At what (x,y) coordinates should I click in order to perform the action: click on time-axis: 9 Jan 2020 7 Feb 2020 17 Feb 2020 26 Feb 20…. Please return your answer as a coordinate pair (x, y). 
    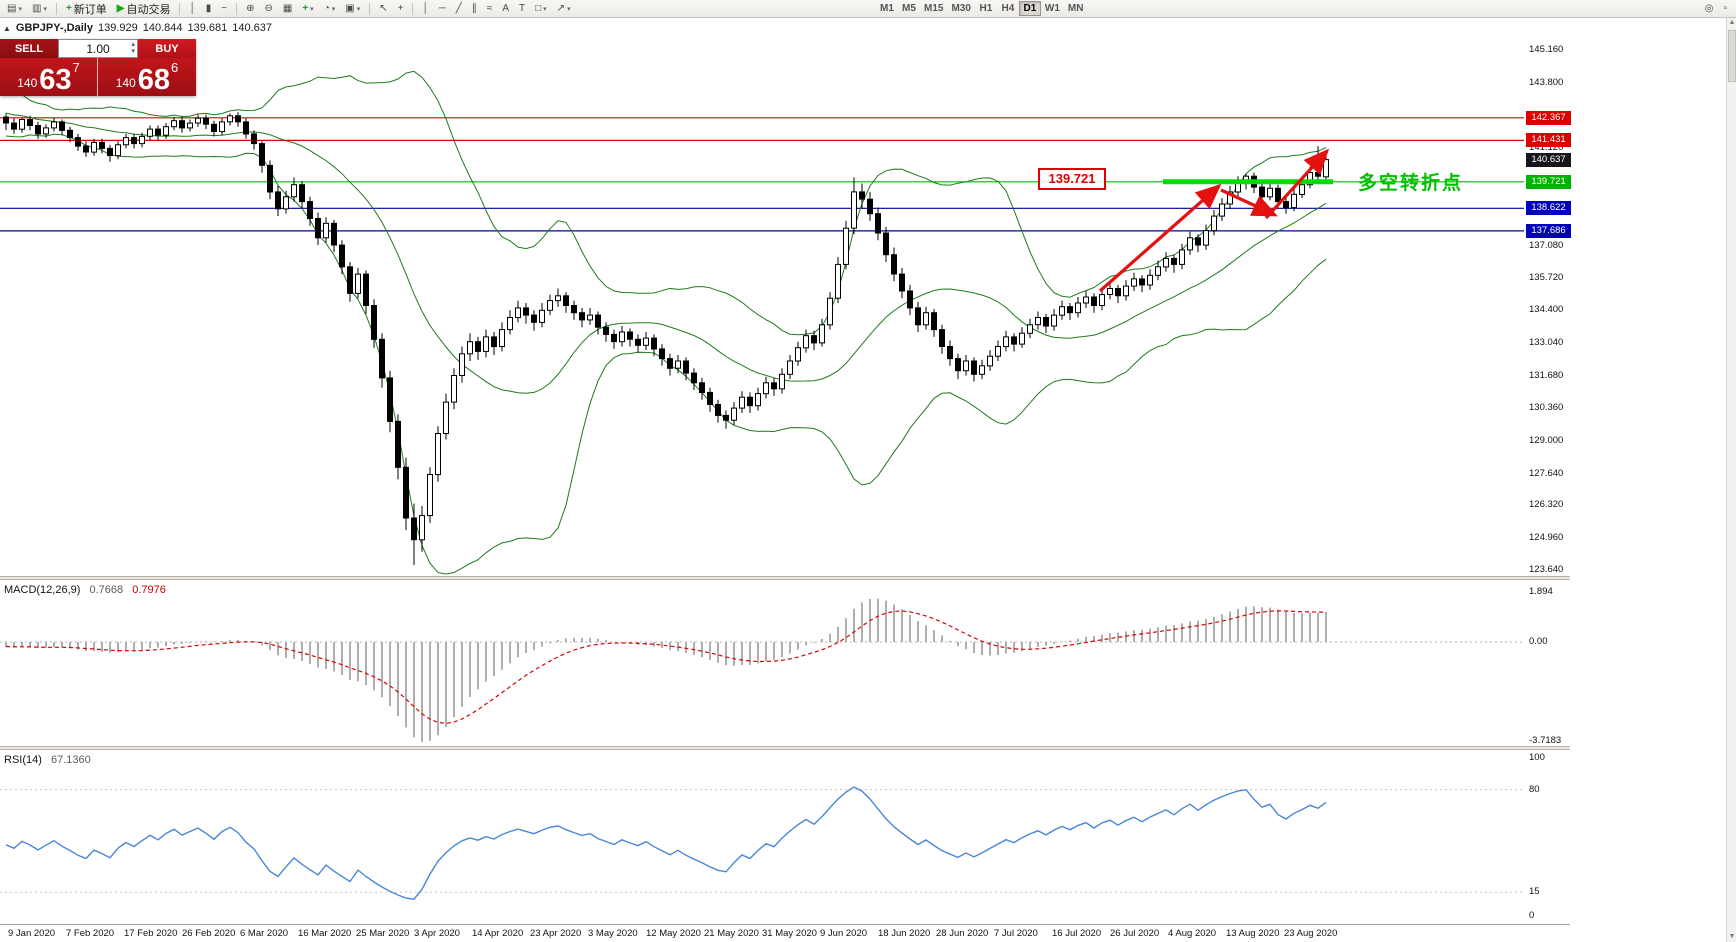
    Looking at the image, I should click on (785, 933).